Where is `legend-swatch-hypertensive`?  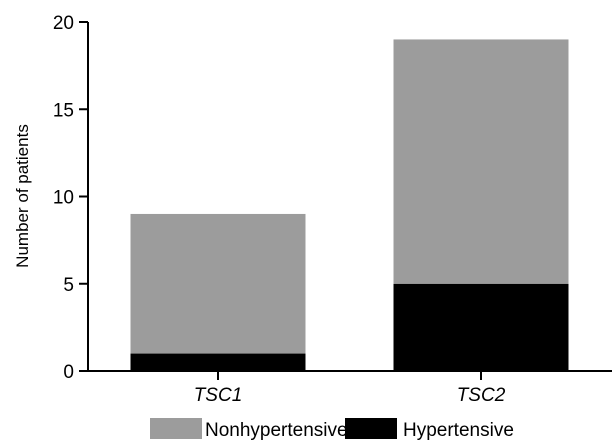
legend-swatch-hypertensive is located at coordinates (371, 428).